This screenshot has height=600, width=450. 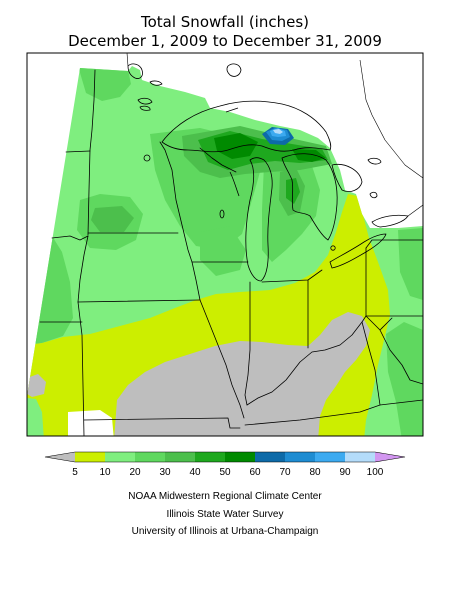 I want to click on mille-lacs-outline, so click(x=147, y=158).